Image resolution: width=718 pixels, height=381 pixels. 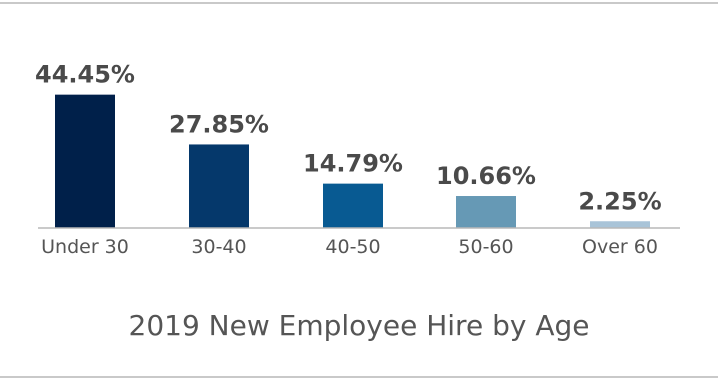 What do you see at coordinates (620, 247) in the screenshot?
I see `x-tick-label-5: Over 60` at bounding box center [620, 247].